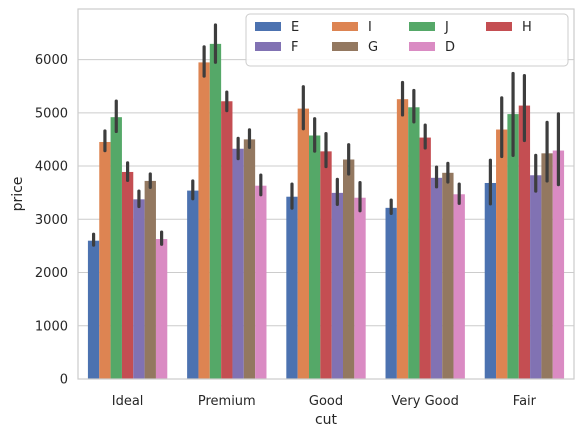 The width and height of the screenshot is (583, 437). What do you see at coordinates (64, 380) in the screenshot?
I see `y-tick-label: 0` at bounding box center [64, 380].